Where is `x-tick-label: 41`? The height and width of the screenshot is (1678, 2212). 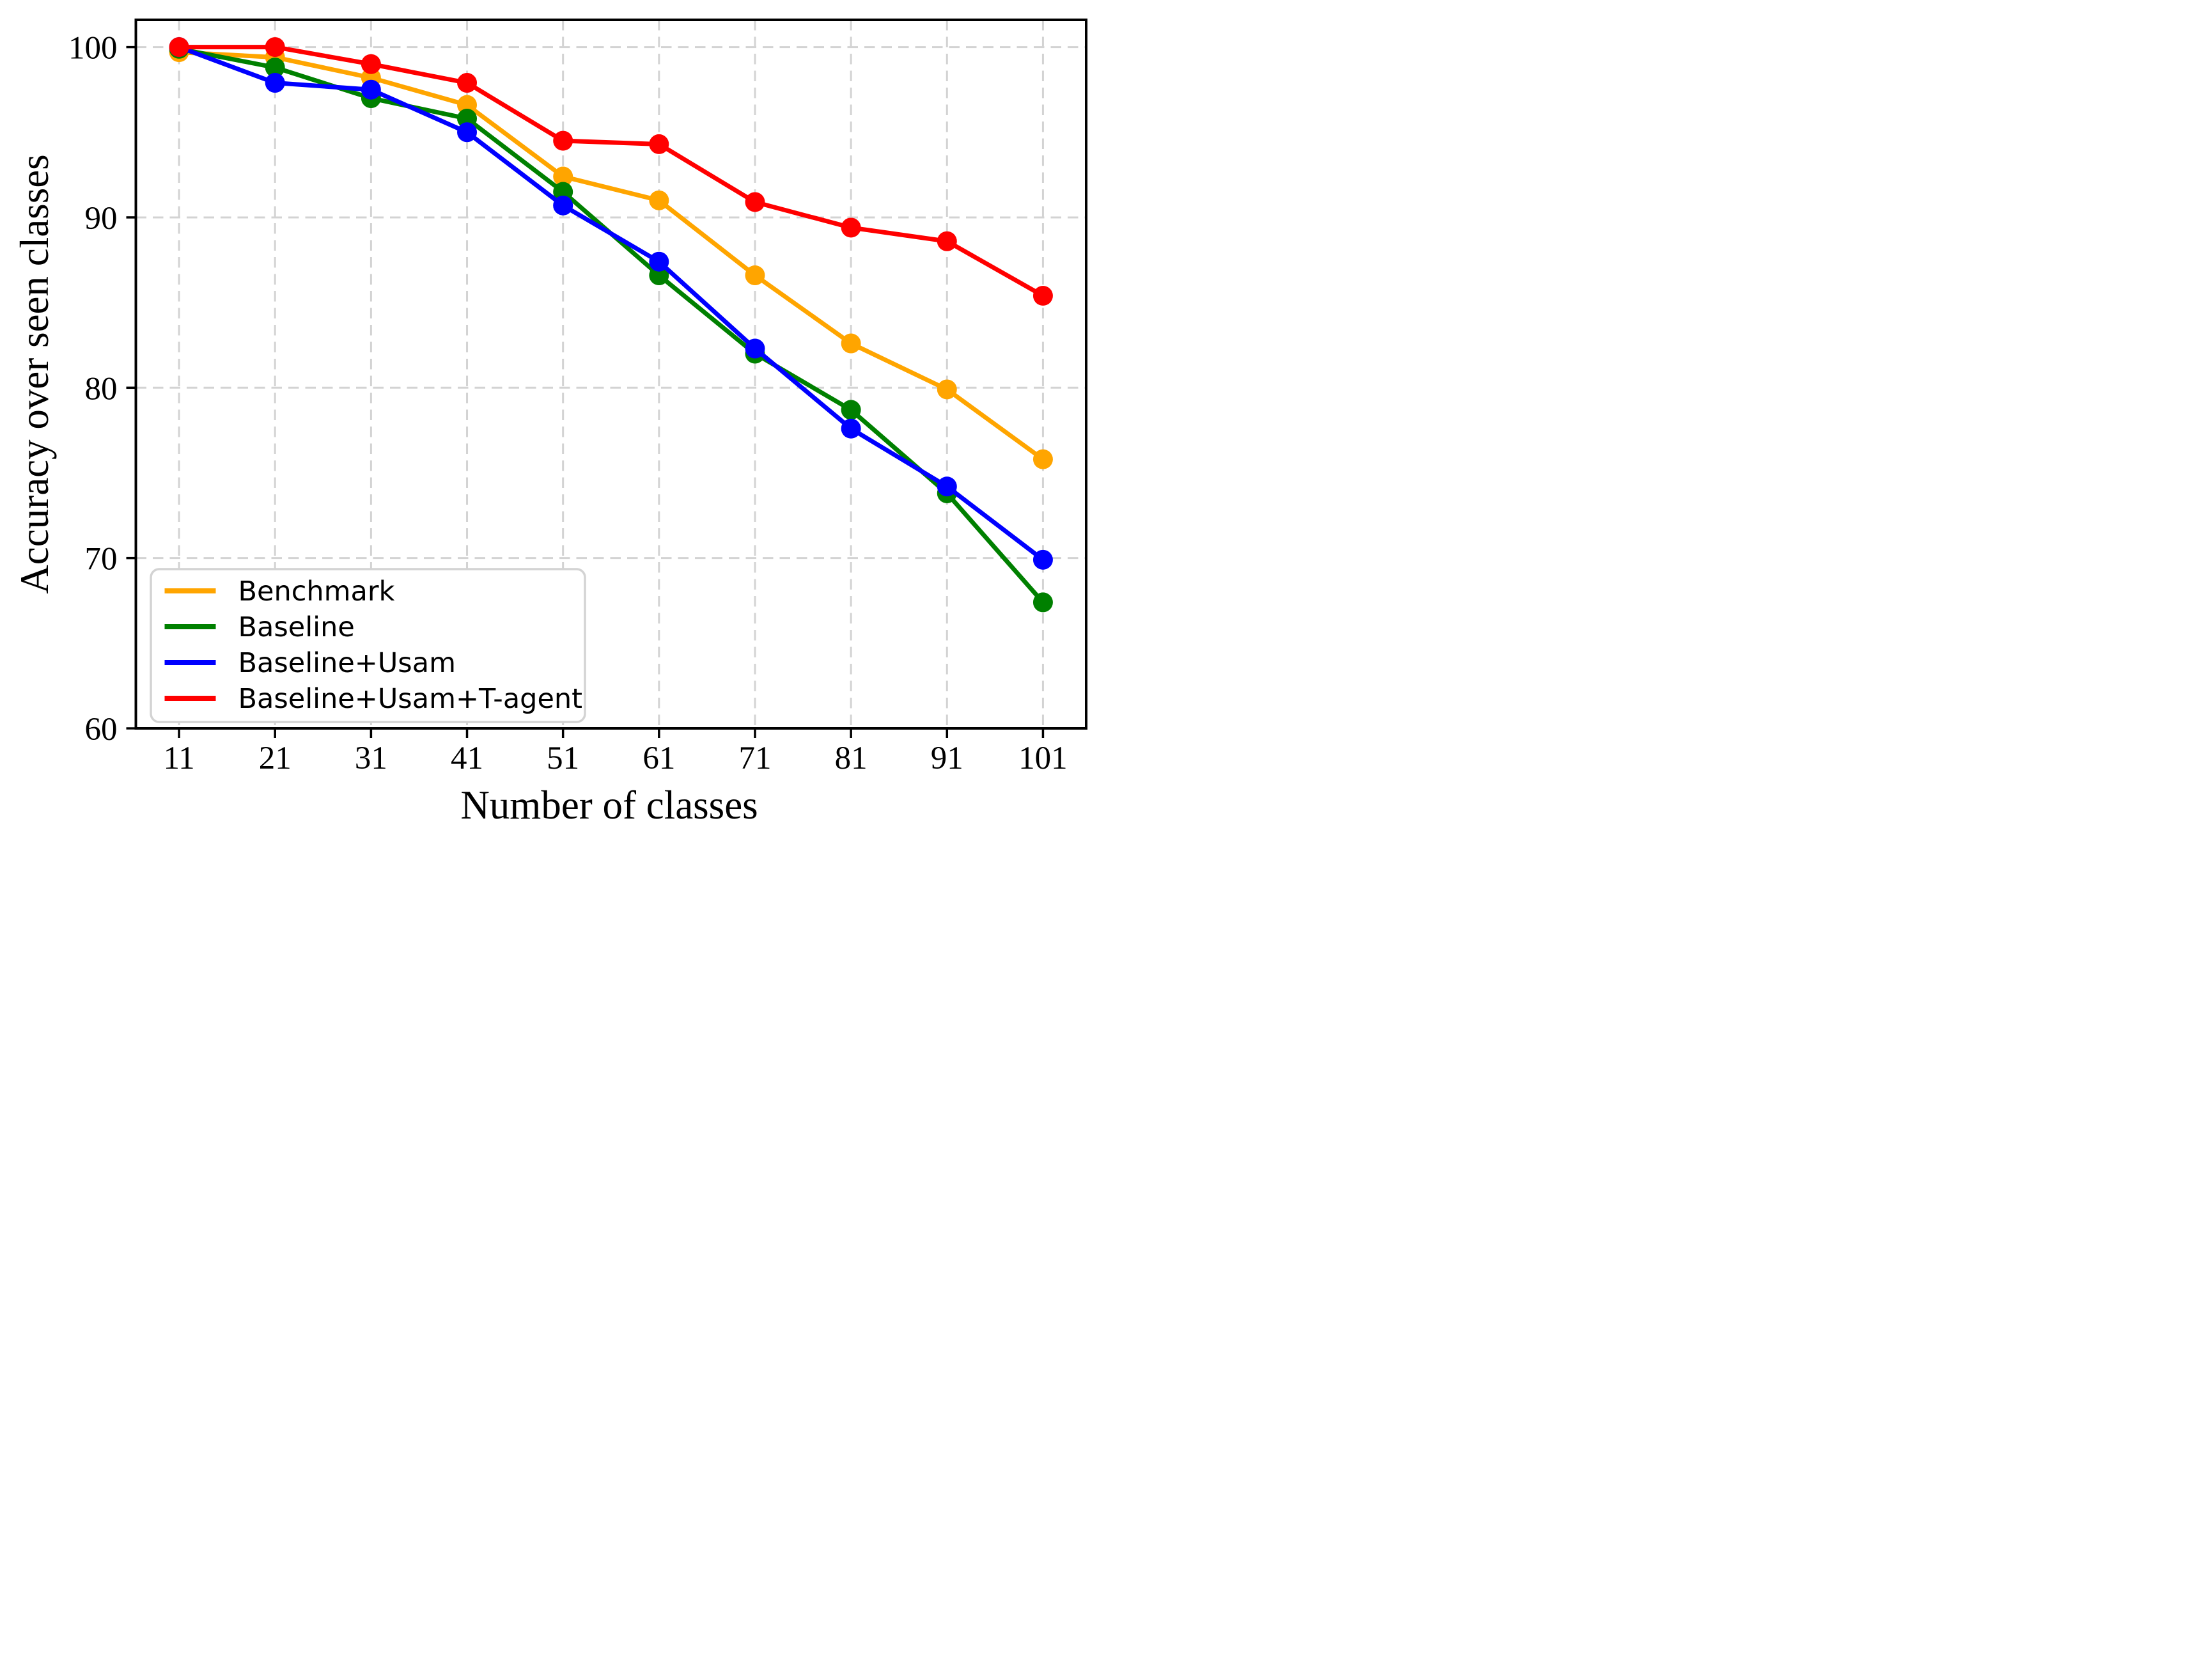
x-tick-label: 41 is located at coordinates (467, 758).